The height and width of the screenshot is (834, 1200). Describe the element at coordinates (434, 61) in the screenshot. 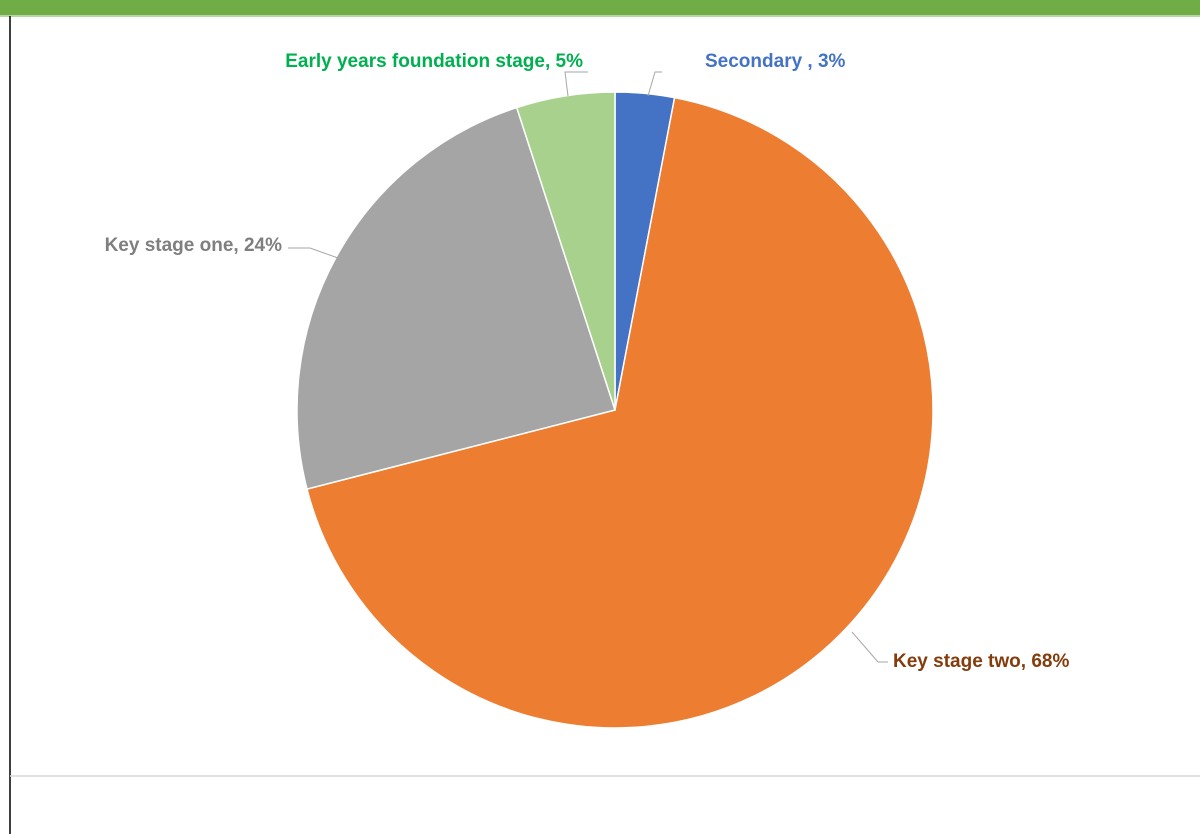

I see `data-label: Early years foundation stage, 5%` at that location.